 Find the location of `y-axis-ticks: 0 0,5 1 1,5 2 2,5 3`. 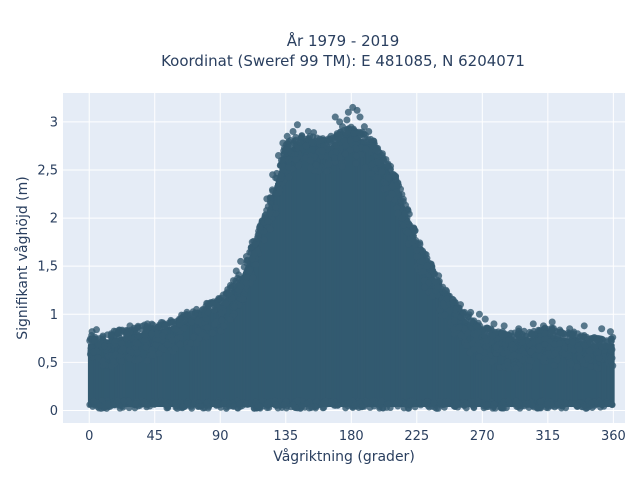

y-axis-ticks: 0 0,5 1 1,5 2 2,5 3 is located at coordinates (47, 267).